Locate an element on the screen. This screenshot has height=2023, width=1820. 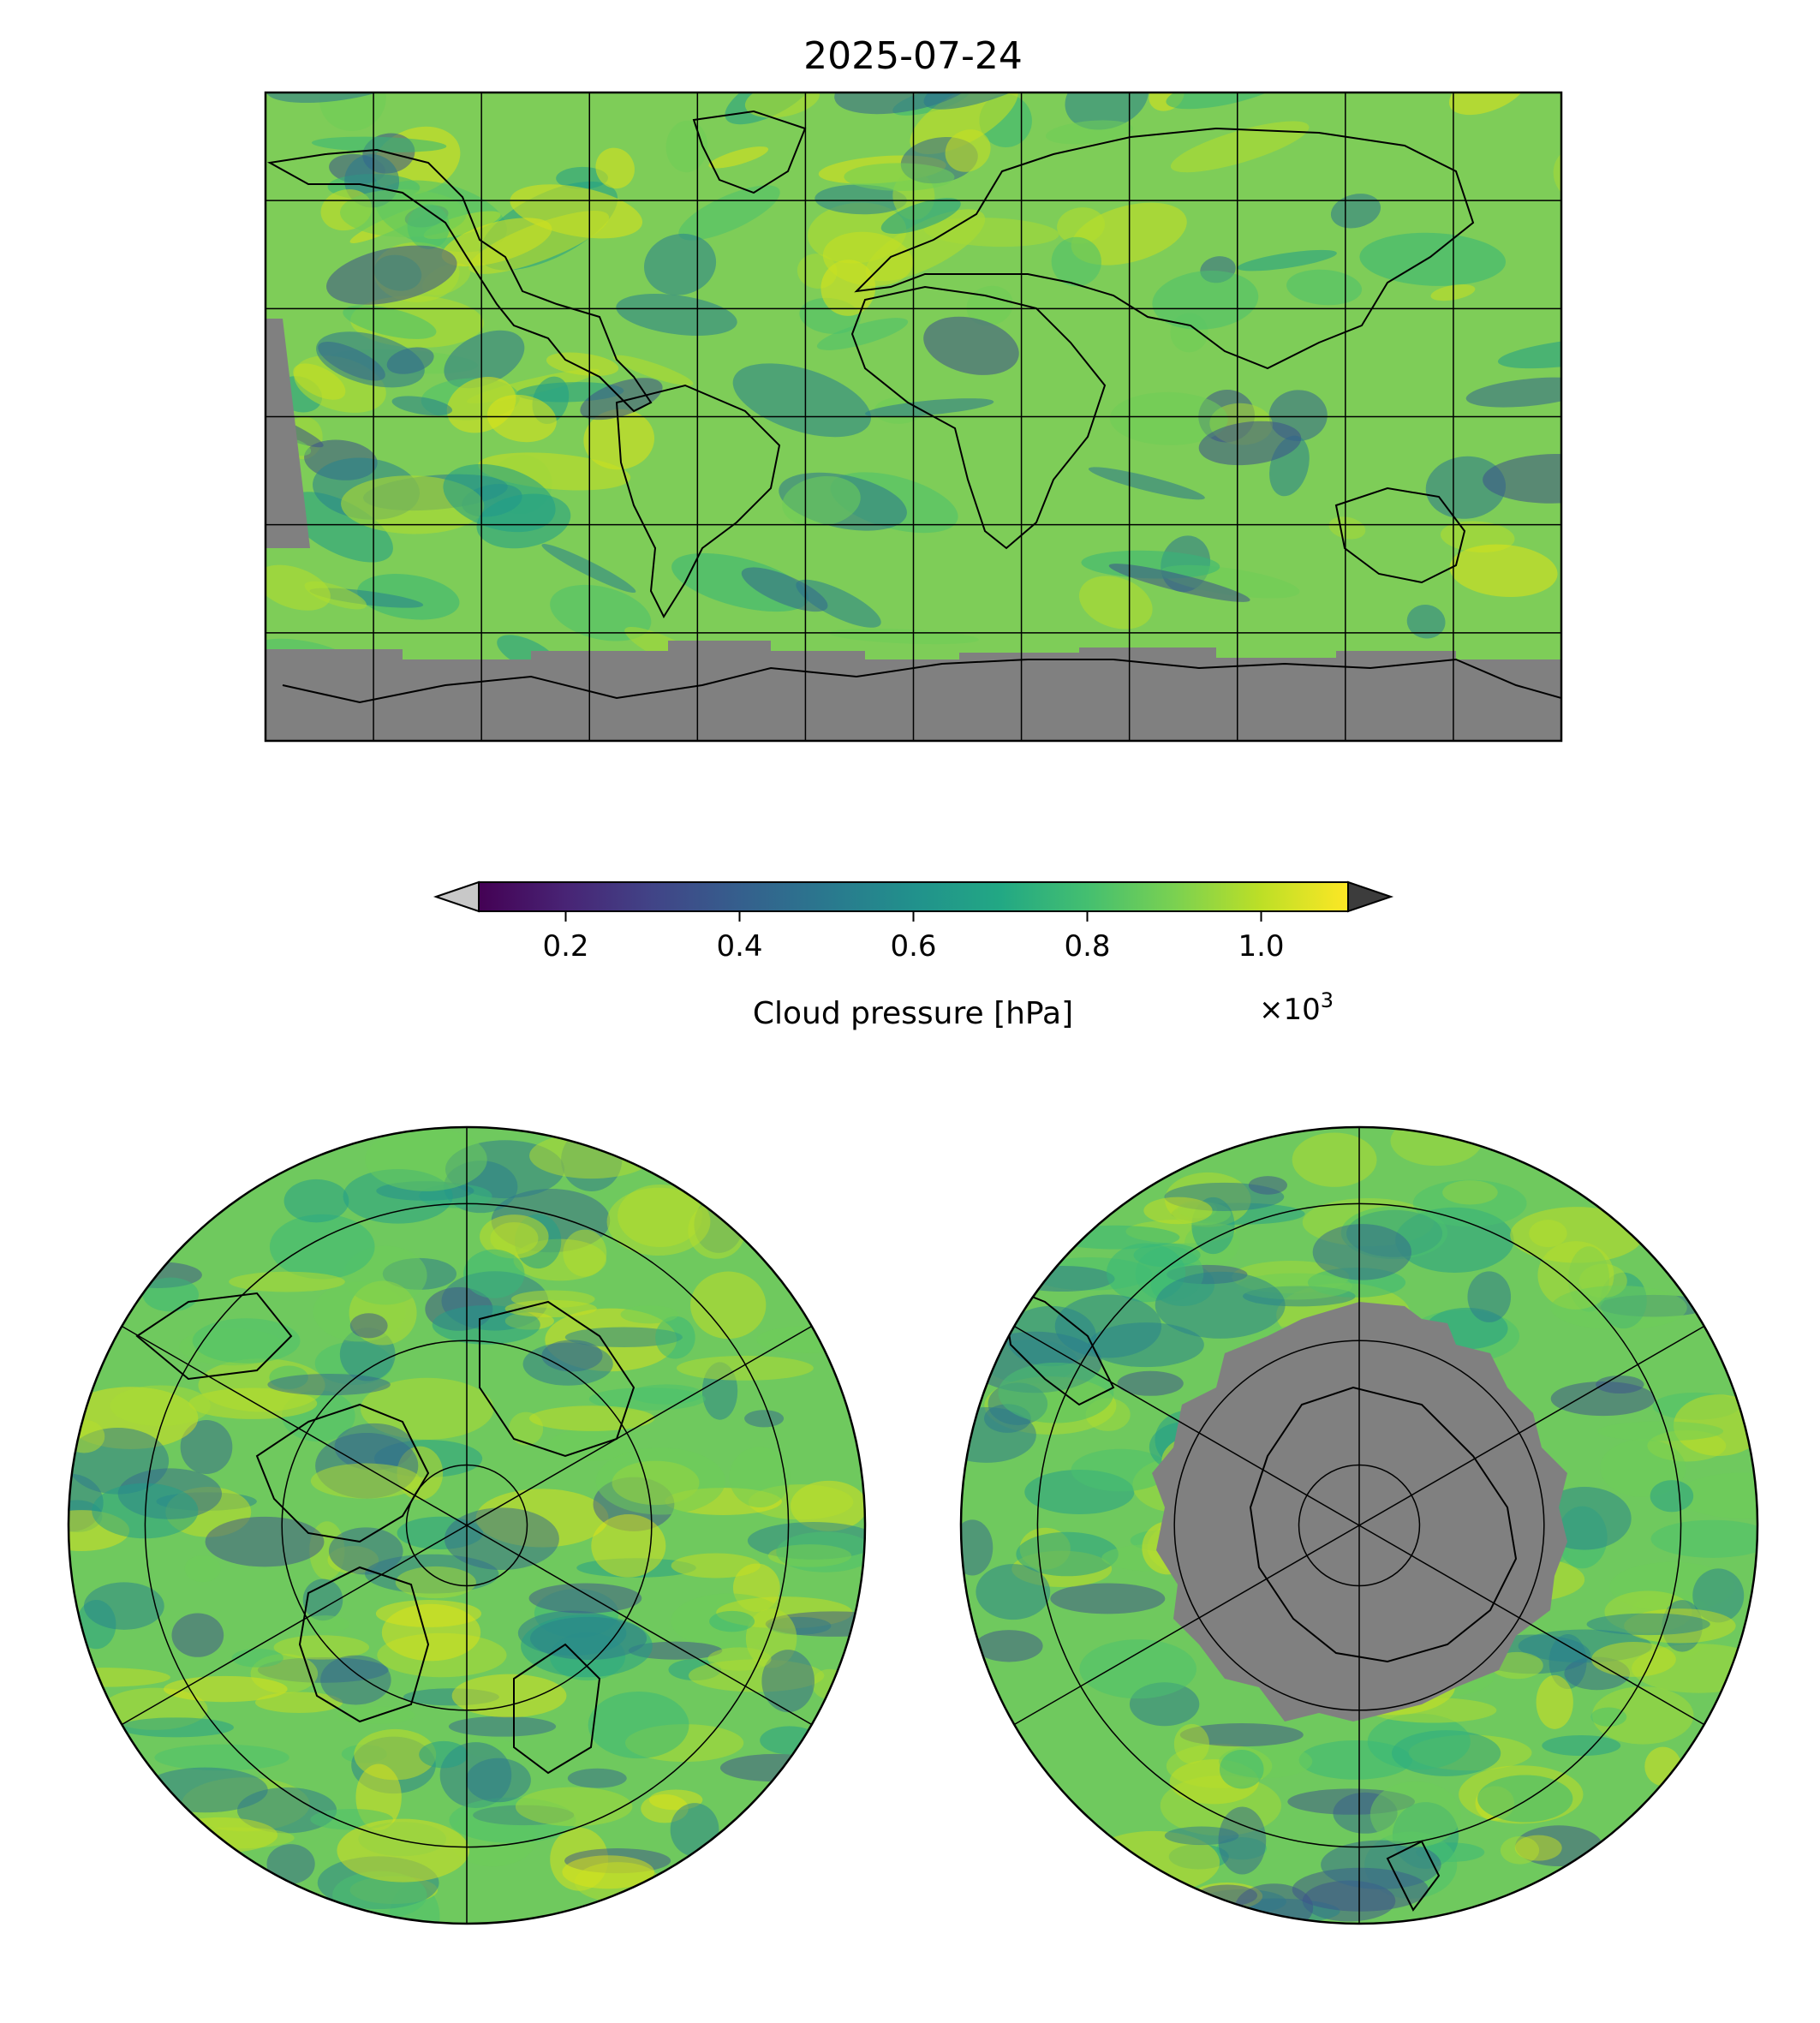
colorbar-ticks: 0.2 0.4 0.6 0.8 1.0 is located at coordinates (914, 937).